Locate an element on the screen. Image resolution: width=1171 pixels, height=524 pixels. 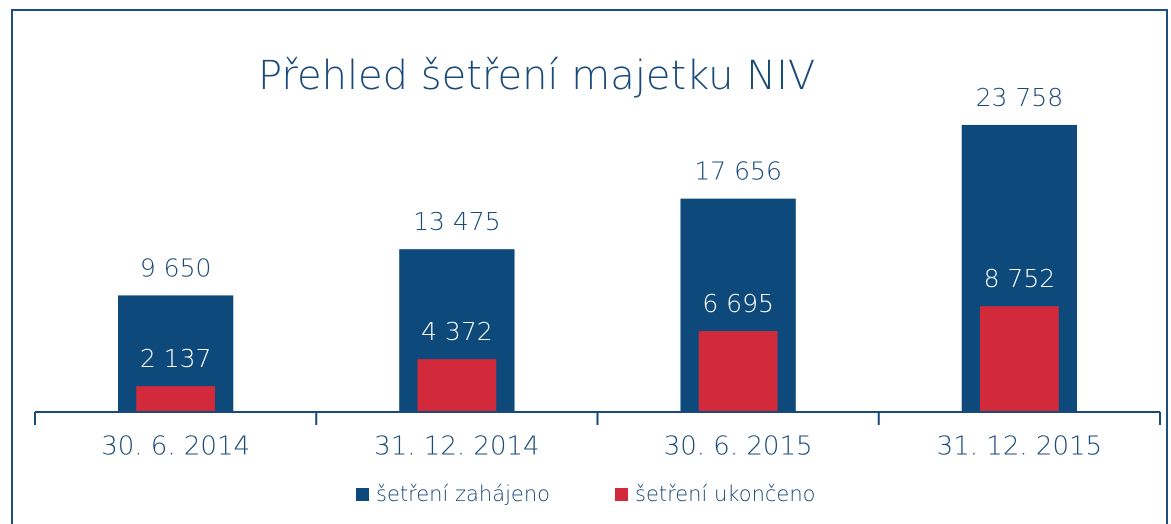
value-label: 2 137 is located at coordinates (176, 358).